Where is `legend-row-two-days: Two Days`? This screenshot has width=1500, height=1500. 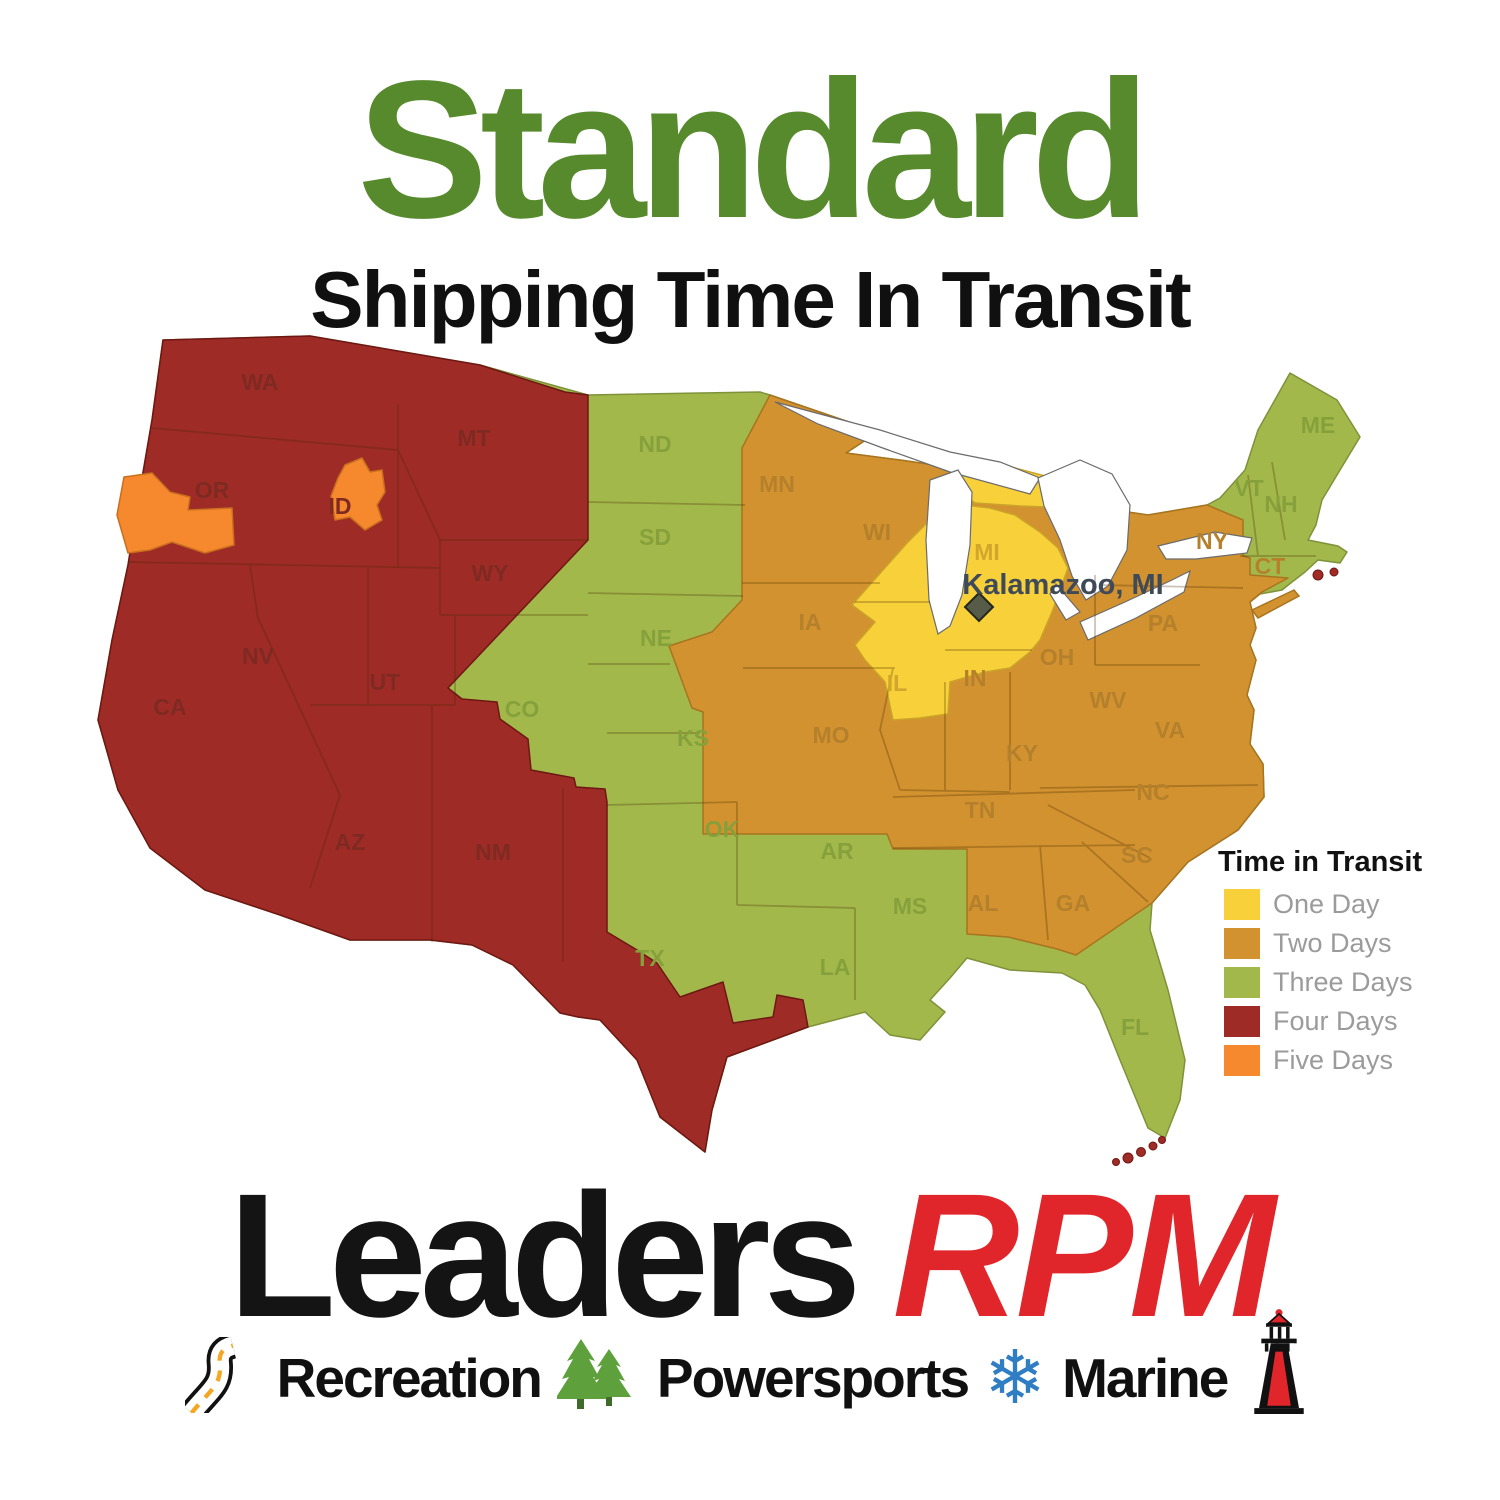 legend-row-two-days: Two Days is located at coordinates (1362, 943).